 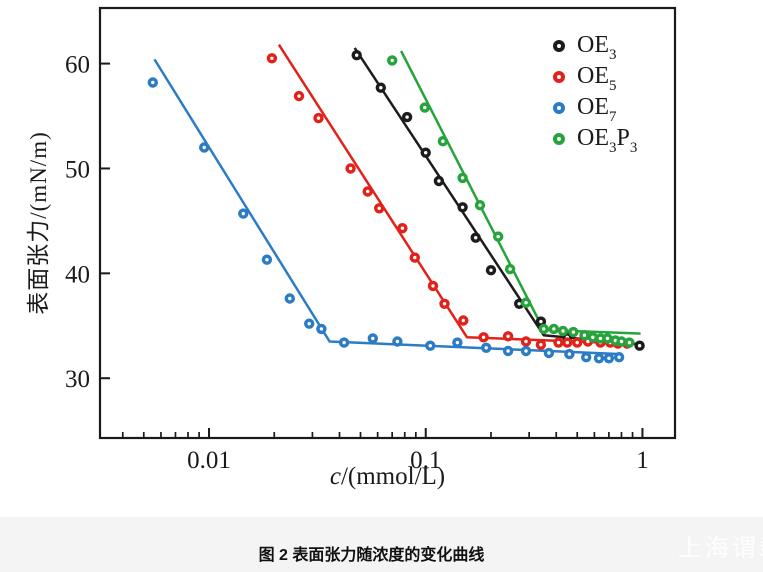 I want to click on y-axis-ticks: 30 40 50 60, so click(x=87, y=222).